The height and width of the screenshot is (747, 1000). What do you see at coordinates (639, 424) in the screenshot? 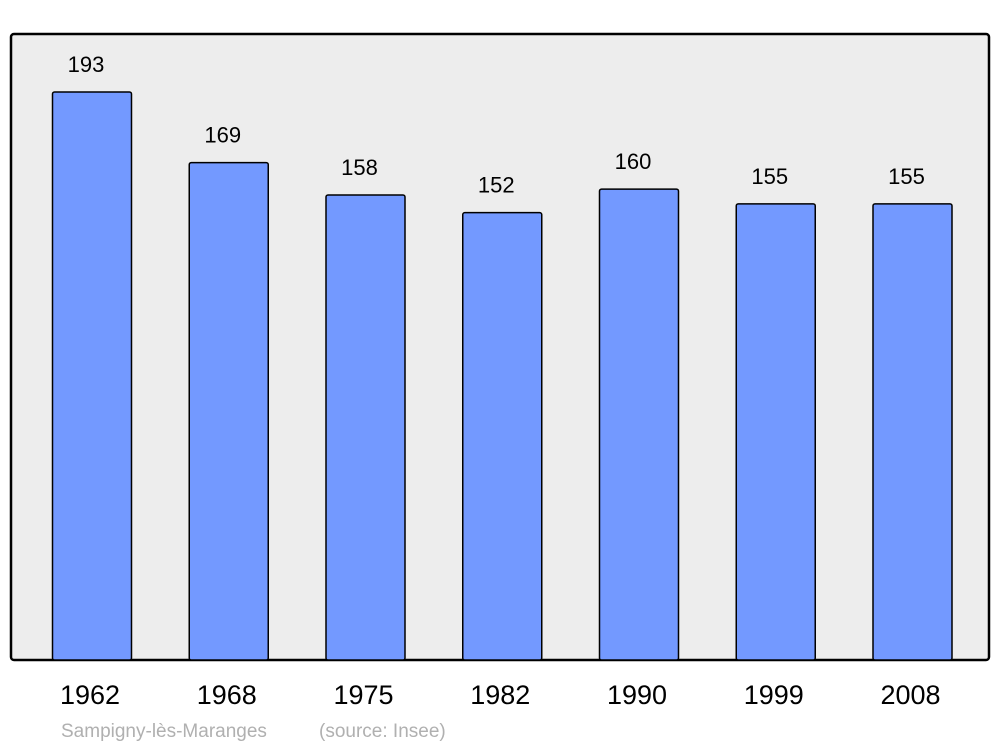
I see `bar-1990` at bounding box center [639, 424].